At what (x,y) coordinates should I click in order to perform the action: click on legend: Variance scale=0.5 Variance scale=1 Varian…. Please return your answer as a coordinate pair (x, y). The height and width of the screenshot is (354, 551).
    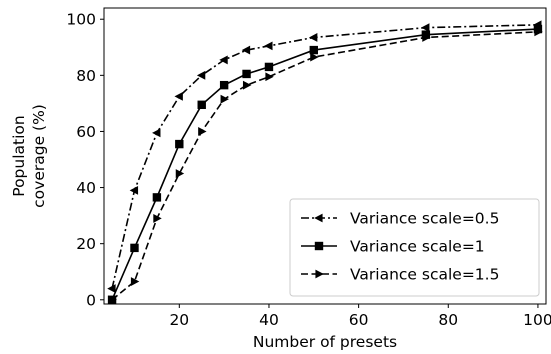
    Looking at the image, I should click on (414, 247).